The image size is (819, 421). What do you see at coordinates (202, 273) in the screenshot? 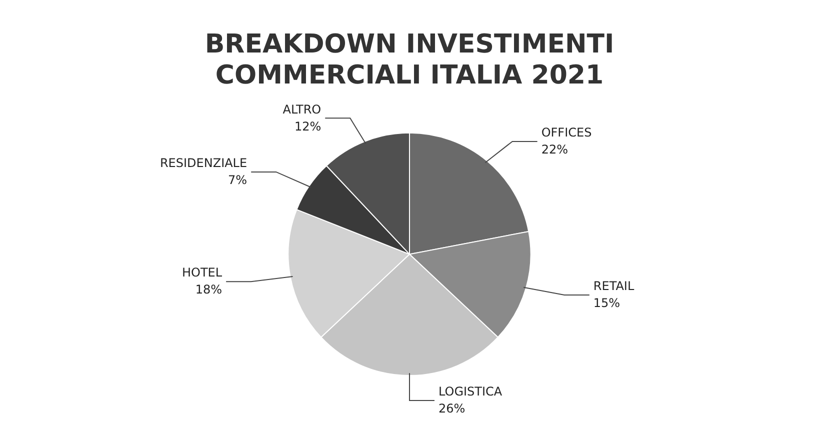
I see `slice-label: HOTEL` at bounding box center [202, 273].